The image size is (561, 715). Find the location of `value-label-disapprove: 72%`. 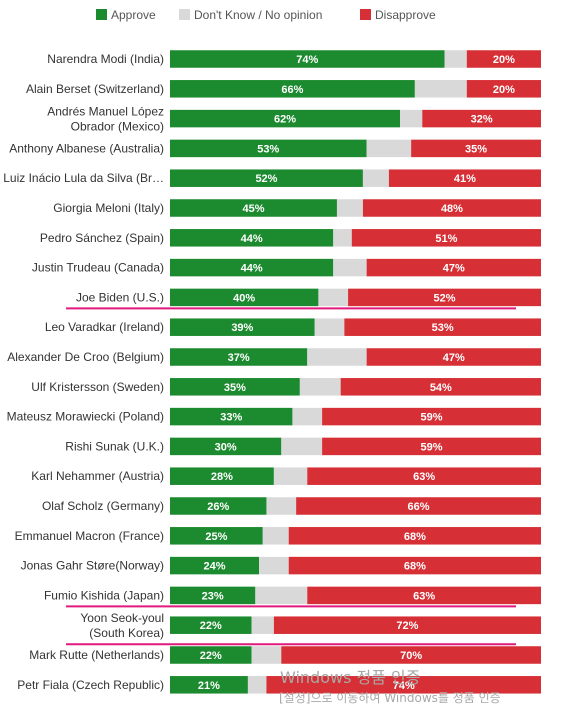

value-label-disapprove: 72% is located at coordinates (407, 626).